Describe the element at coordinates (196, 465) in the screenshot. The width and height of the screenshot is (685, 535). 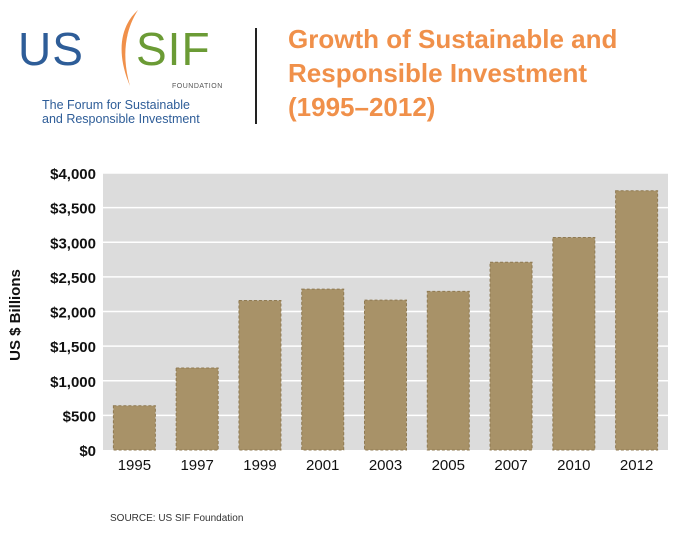
I see `x-tick-label: 1997` at that location.